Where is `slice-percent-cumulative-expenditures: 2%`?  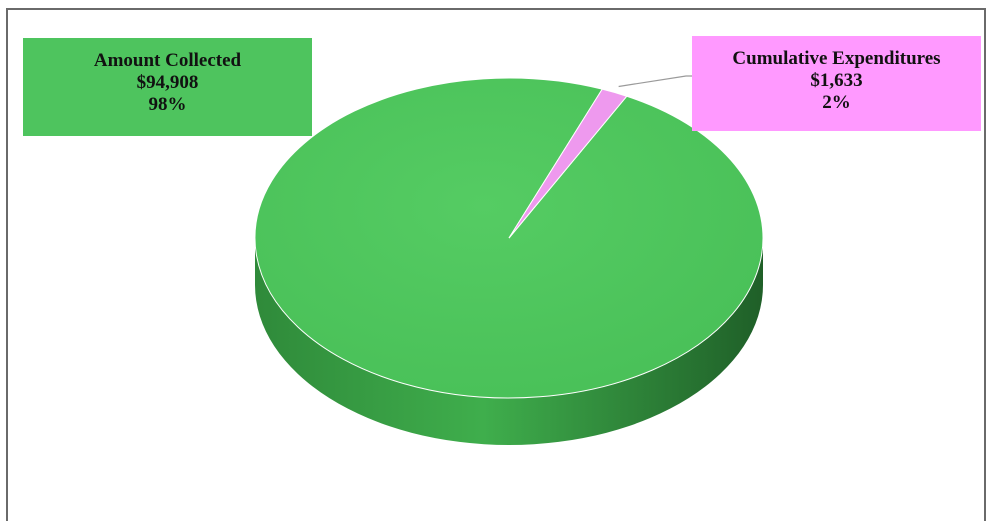
slice-percent-cumulative-expenditures: 2% is located at coordinates (836, 102).